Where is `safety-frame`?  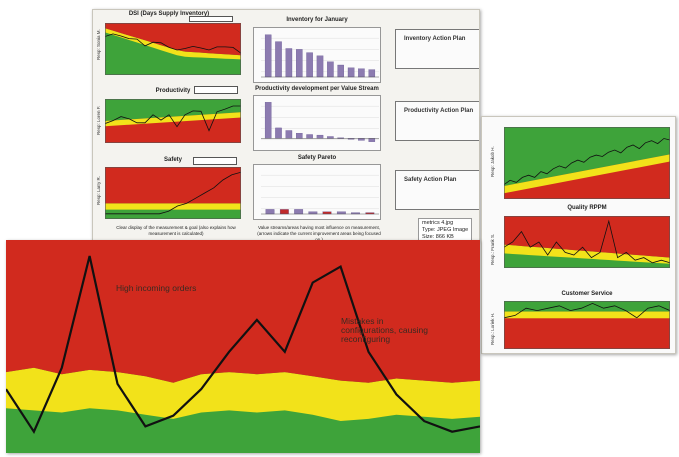 safety-frame is located at coordinates (173, 193).